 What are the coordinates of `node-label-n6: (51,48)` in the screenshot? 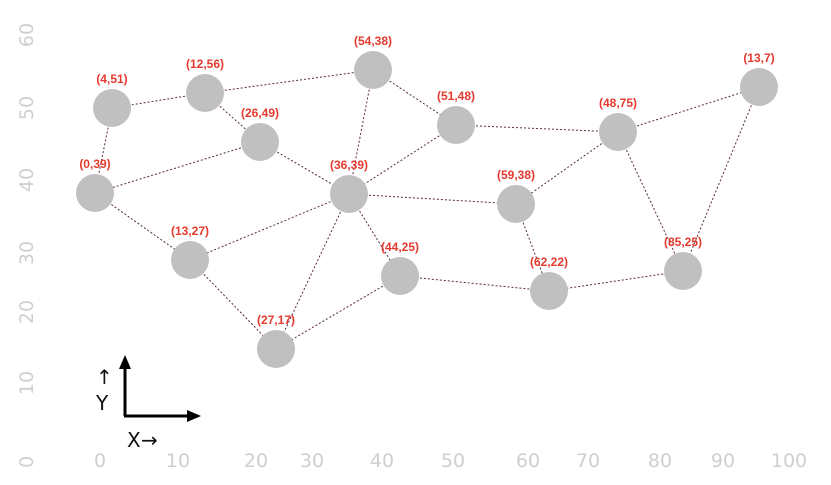 It's located at (456, 96).